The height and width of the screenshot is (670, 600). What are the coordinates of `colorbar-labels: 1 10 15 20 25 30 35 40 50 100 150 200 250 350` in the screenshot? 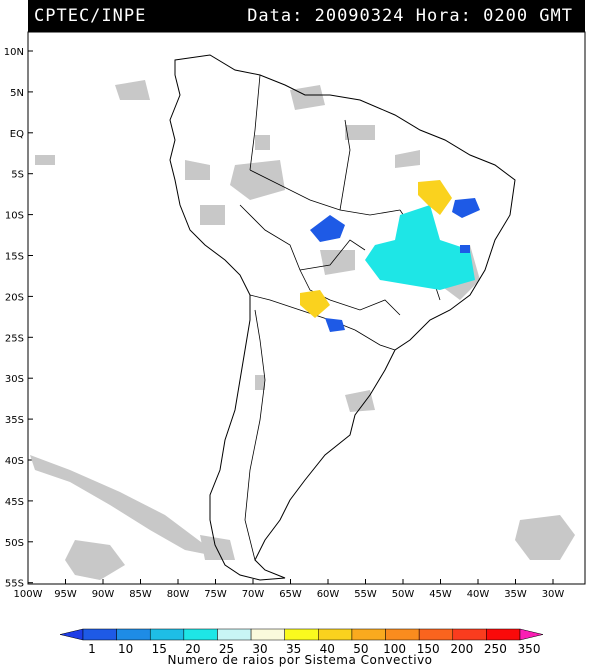 It's located at (314, 649).